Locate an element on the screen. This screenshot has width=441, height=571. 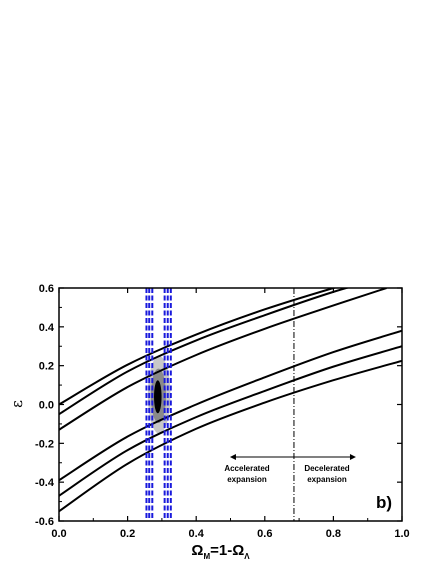
x-label-mid: =1-Ω is located at coordinates (227, 550).